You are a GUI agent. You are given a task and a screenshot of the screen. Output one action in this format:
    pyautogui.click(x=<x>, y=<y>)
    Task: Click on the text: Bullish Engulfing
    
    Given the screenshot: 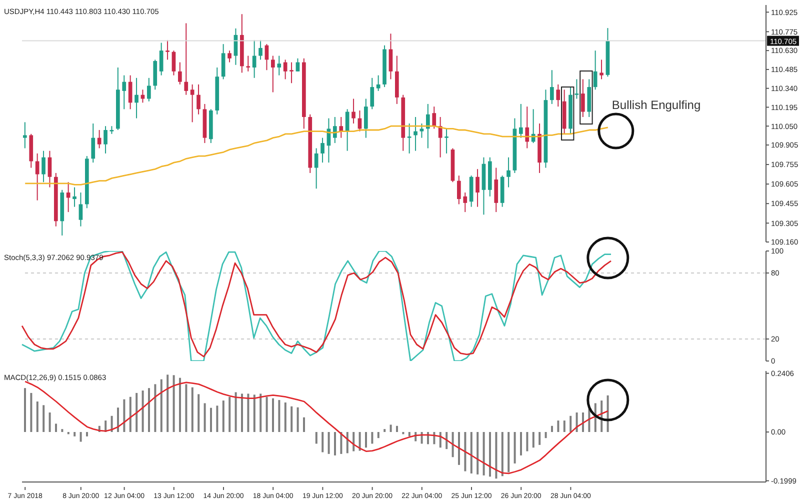 What is the action you would take?
    pyautogui.click(x=656, y=105)
    